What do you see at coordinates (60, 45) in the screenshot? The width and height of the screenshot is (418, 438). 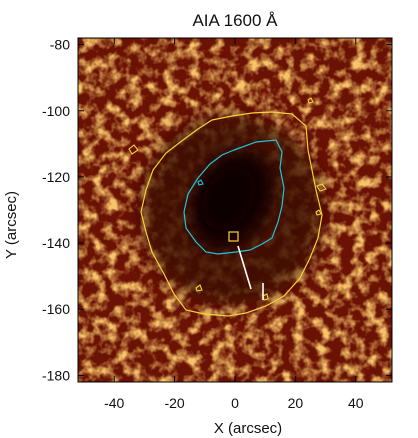 I see `y-tick-label: -80` at bounding box center [60, 45].